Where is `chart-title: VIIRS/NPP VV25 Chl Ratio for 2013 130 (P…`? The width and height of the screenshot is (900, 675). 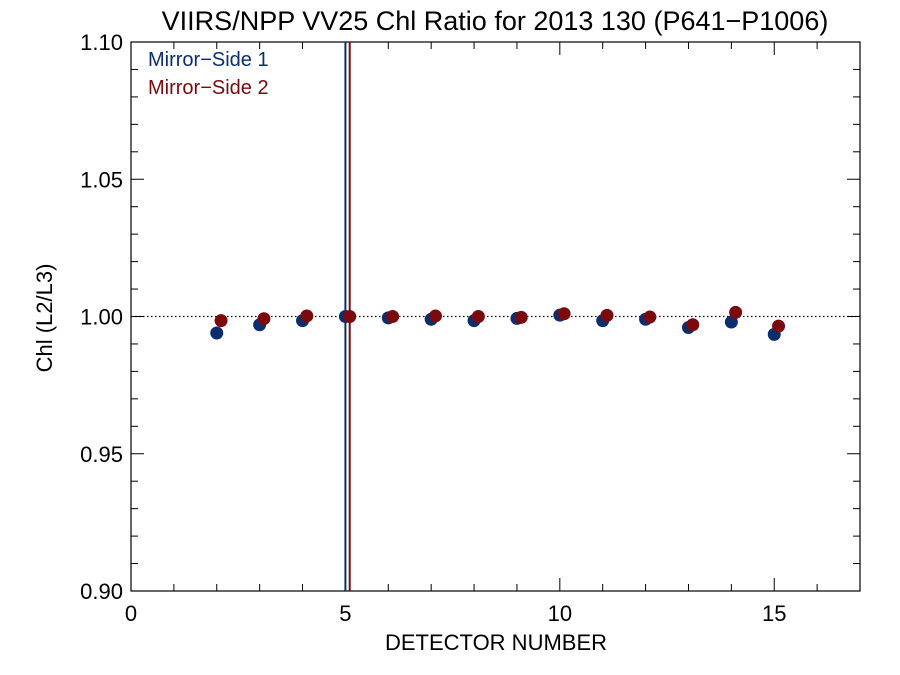 chart-title: VIIRS/NPP VV25 Chl Ratio for 2013 130 (P… is located at coordinates (495, 21).